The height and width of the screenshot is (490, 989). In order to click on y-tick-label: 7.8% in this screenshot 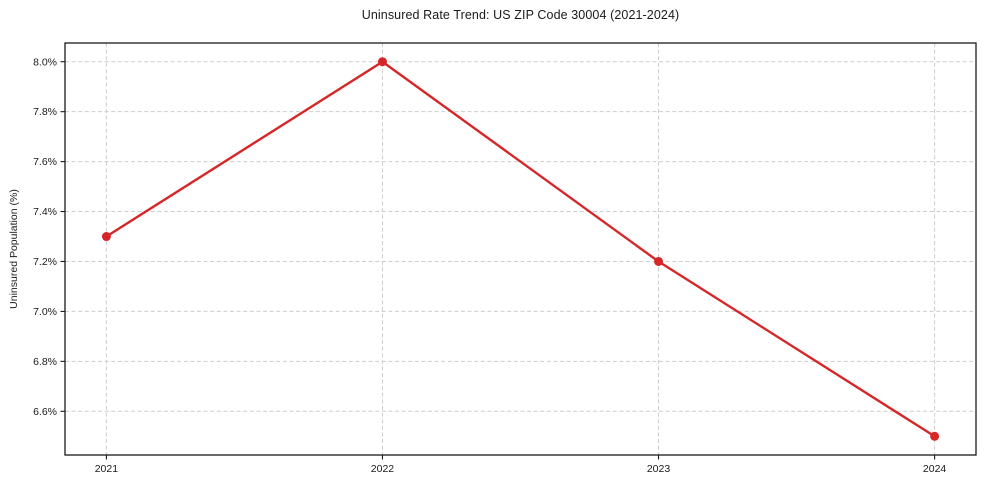, I will do `click(45, 112)`.